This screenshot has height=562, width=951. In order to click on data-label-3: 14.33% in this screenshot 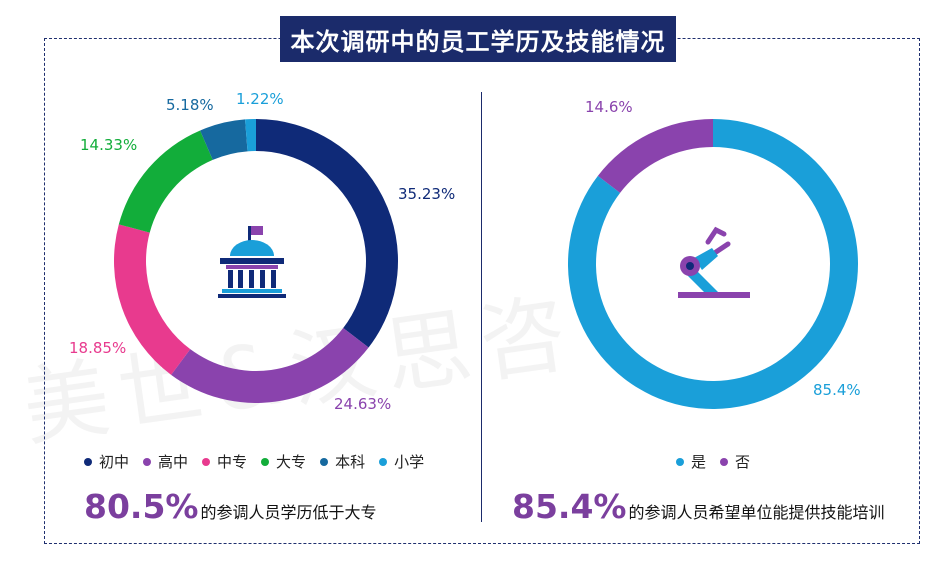, I will do `click(108, 145)`.